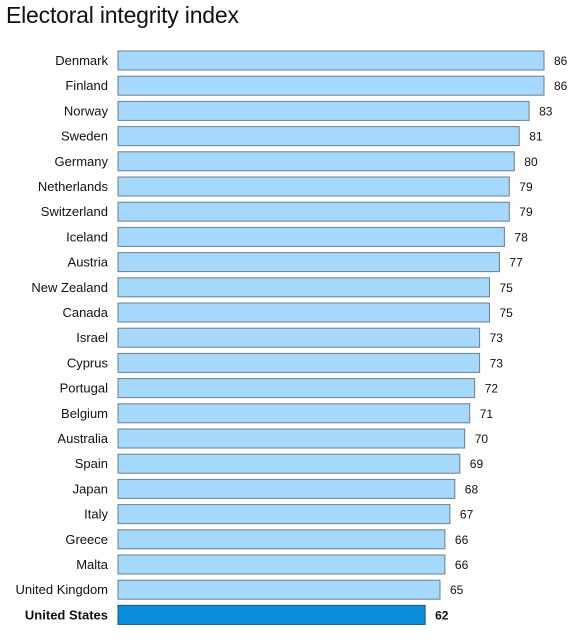 The width and height of the screenshot is (580, 640). Describe the element at coordinates (318, 136) in the screenshot. I see `bar-sweden` at that location.